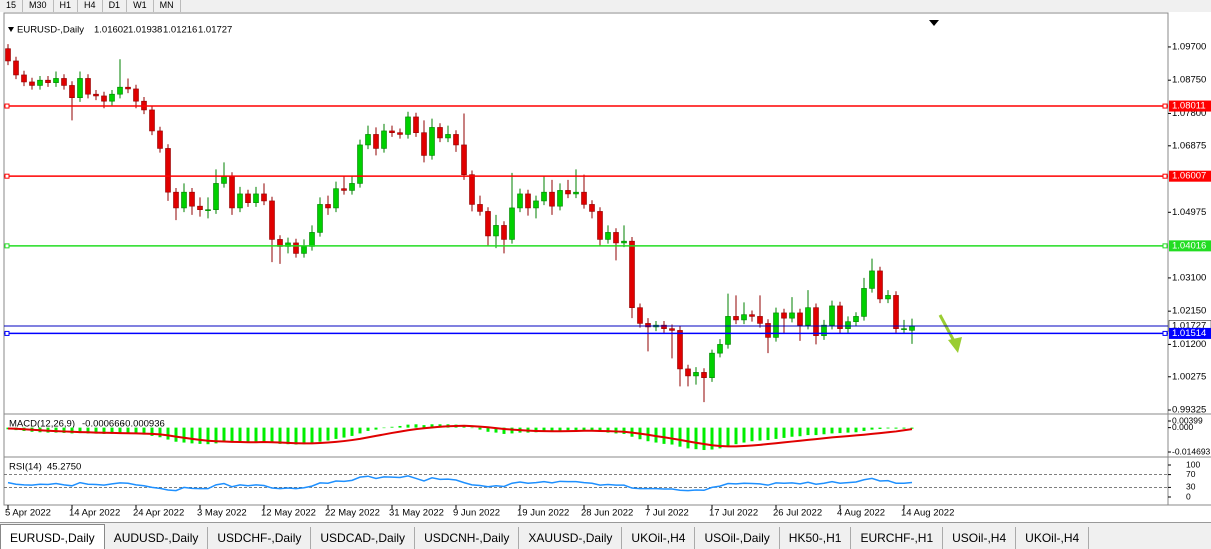 This screenshot has width=1211, height=549. Describe the element at coordinates (980, 538) in the screenshot. I see `chart-tab: USOil-,H4` at that location.